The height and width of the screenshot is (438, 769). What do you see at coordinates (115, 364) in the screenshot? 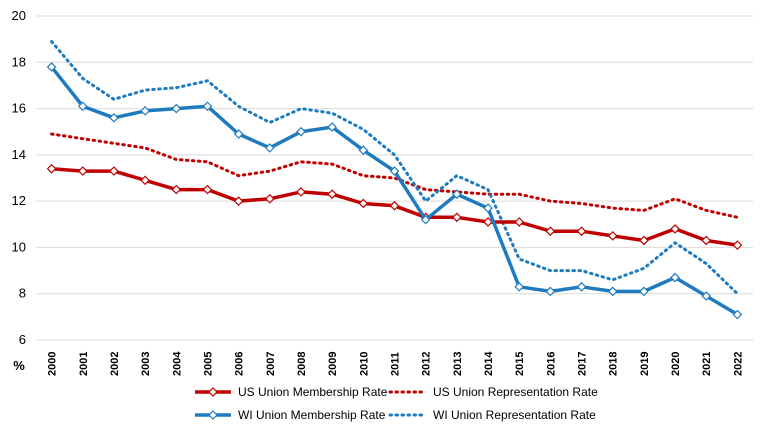
I see `x-tick-label: 2002` at bounding box center [115, 364].